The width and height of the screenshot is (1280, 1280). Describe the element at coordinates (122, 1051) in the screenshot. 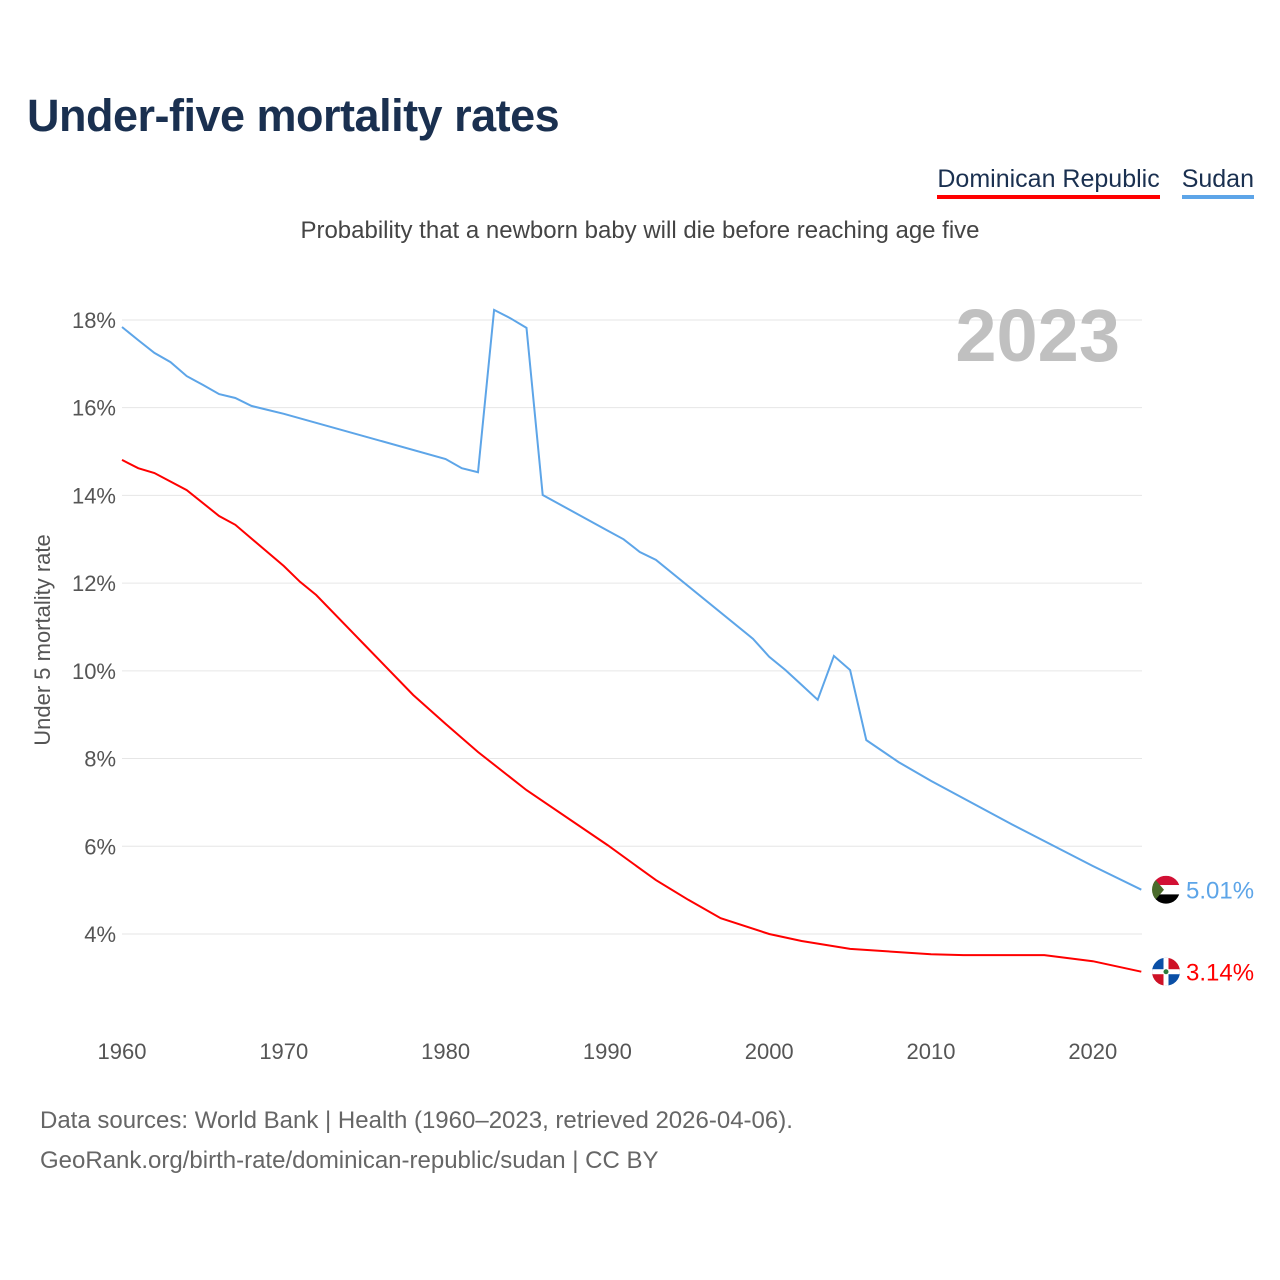

I see `x-tick-label: 1960` at that location.